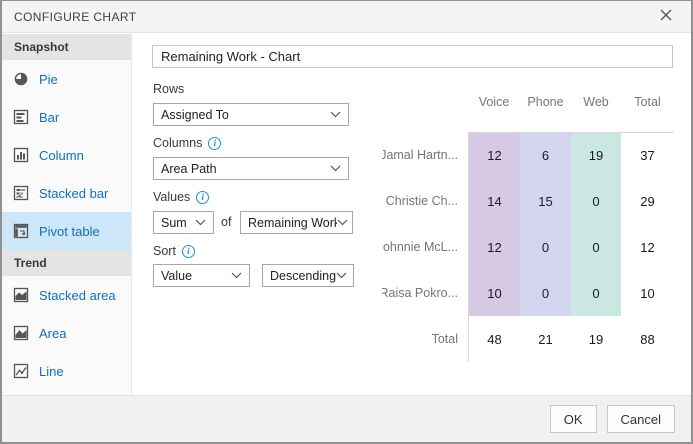  Describe the element at coordinates (494, 101) in the screenshot. I see `pivot-column-header: Voice` at that location.